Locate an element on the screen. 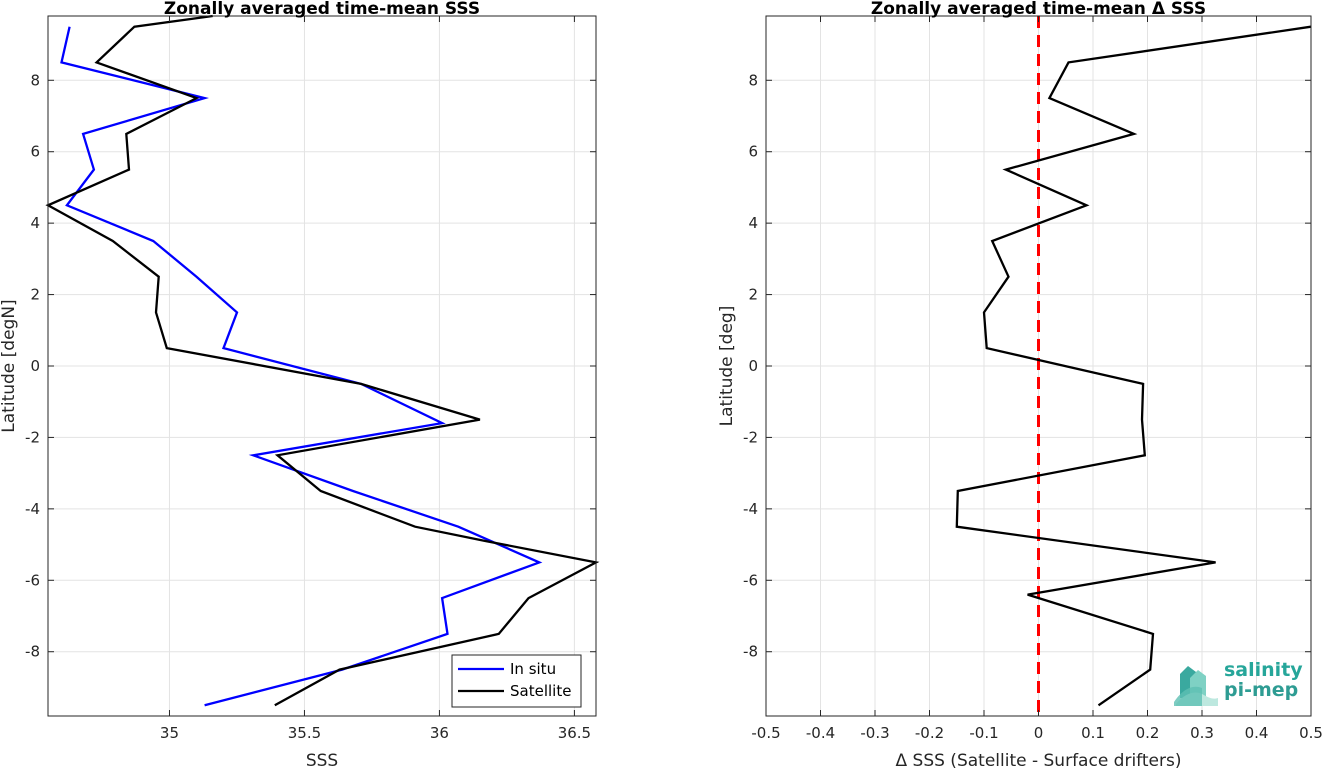 Image resolution: width=1325 pixels, height=769 pixels. legend-box is located at coordinates (516, 681).